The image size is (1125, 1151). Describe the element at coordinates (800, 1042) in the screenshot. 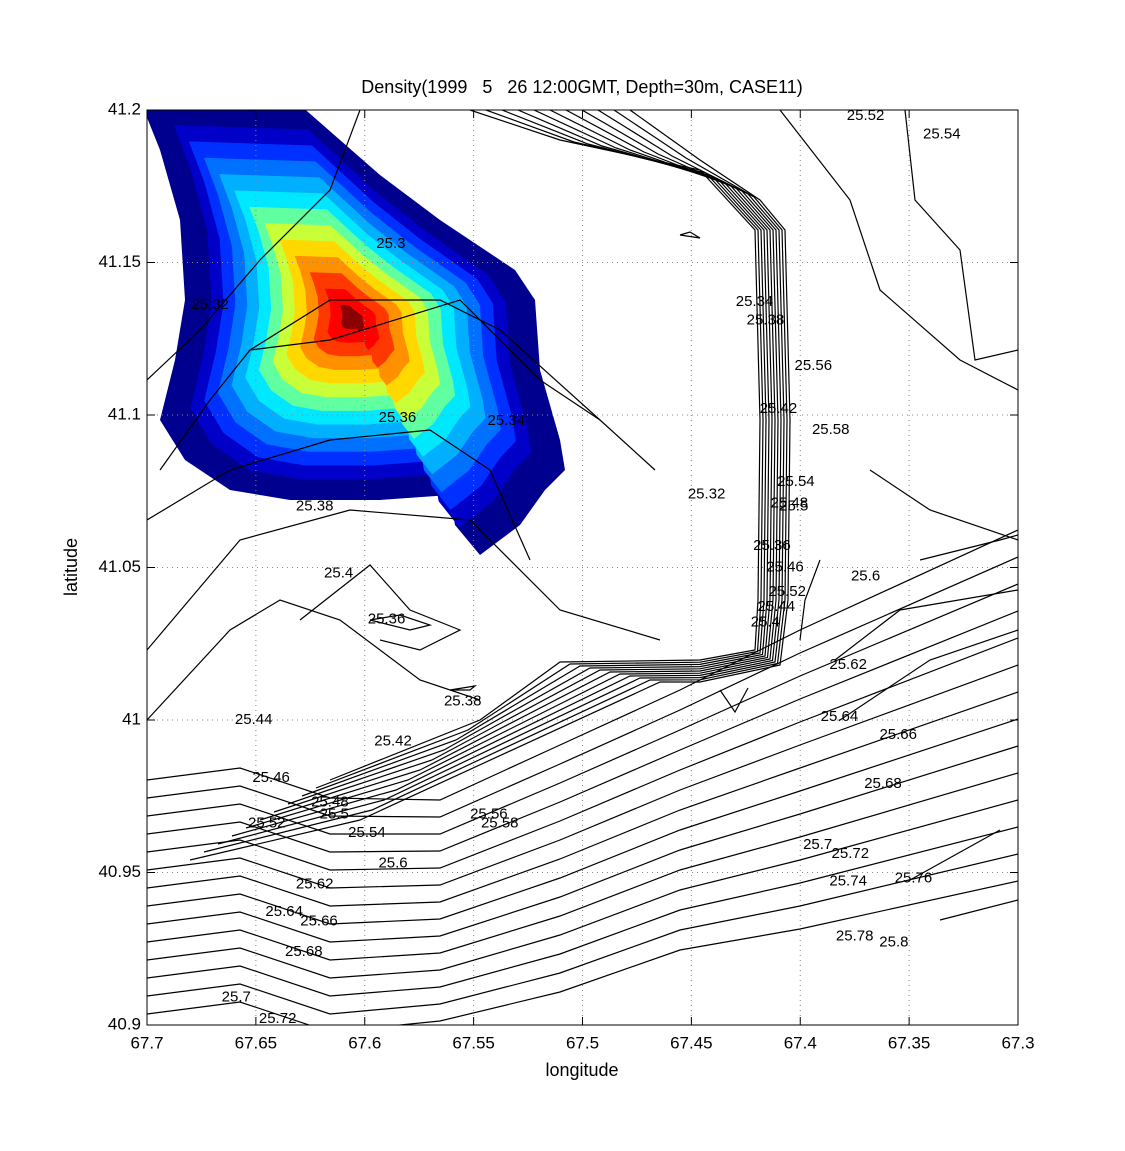

I see `x-tick-label: 67.4` at that location.